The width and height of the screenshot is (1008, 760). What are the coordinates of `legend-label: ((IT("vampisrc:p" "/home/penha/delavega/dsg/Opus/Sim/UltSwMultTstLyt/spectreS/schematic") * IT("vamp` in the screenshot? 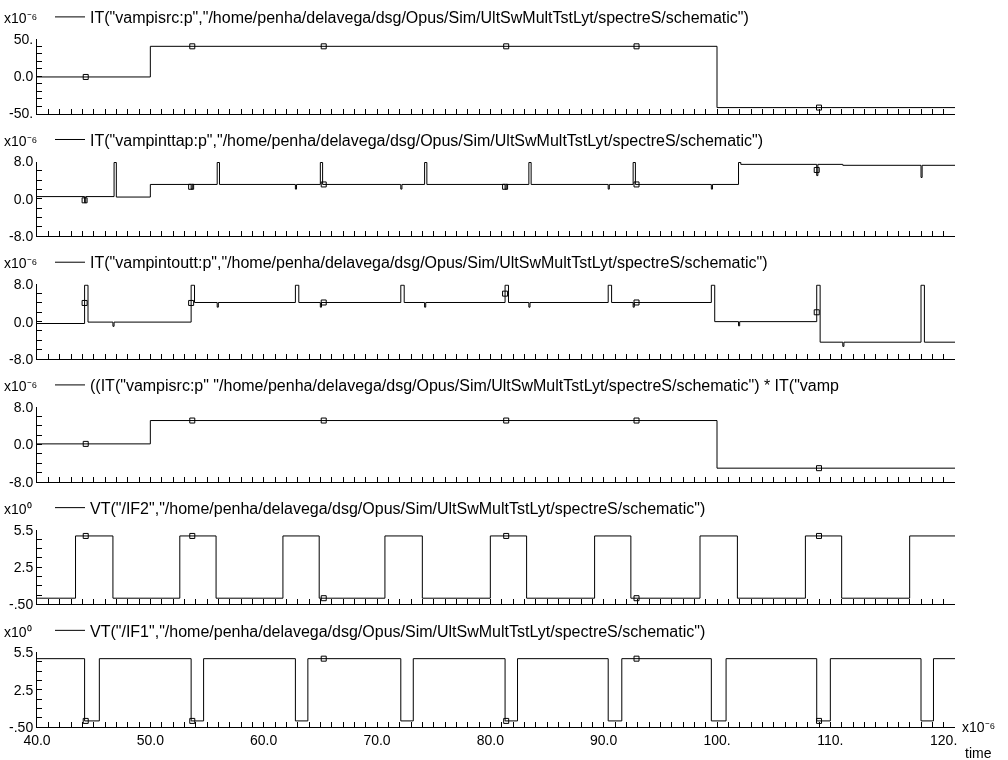 It's located at (465, 386).